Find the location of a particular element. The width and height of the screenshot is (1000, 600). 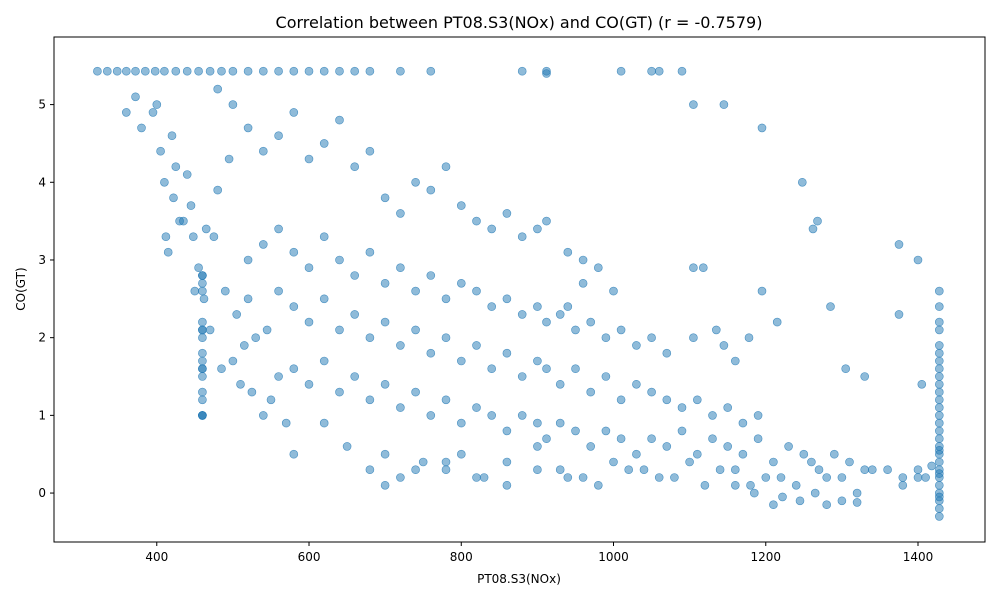

x-tick-label: 800 is located at coordinates (461, 557).